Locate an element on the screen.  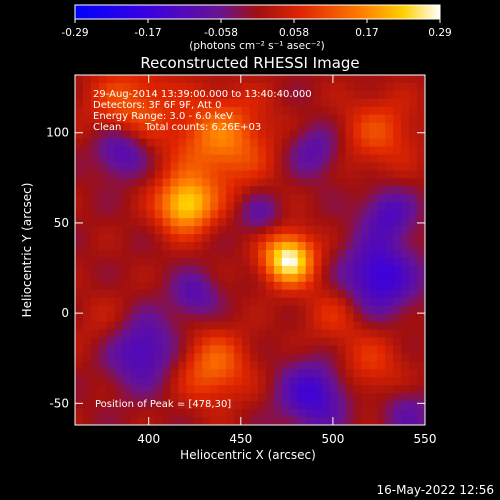
annotation-time-range: 29-Aug-2014 13:39:00.000 to 13:40:40.000 is located at coordinates (202, 94).